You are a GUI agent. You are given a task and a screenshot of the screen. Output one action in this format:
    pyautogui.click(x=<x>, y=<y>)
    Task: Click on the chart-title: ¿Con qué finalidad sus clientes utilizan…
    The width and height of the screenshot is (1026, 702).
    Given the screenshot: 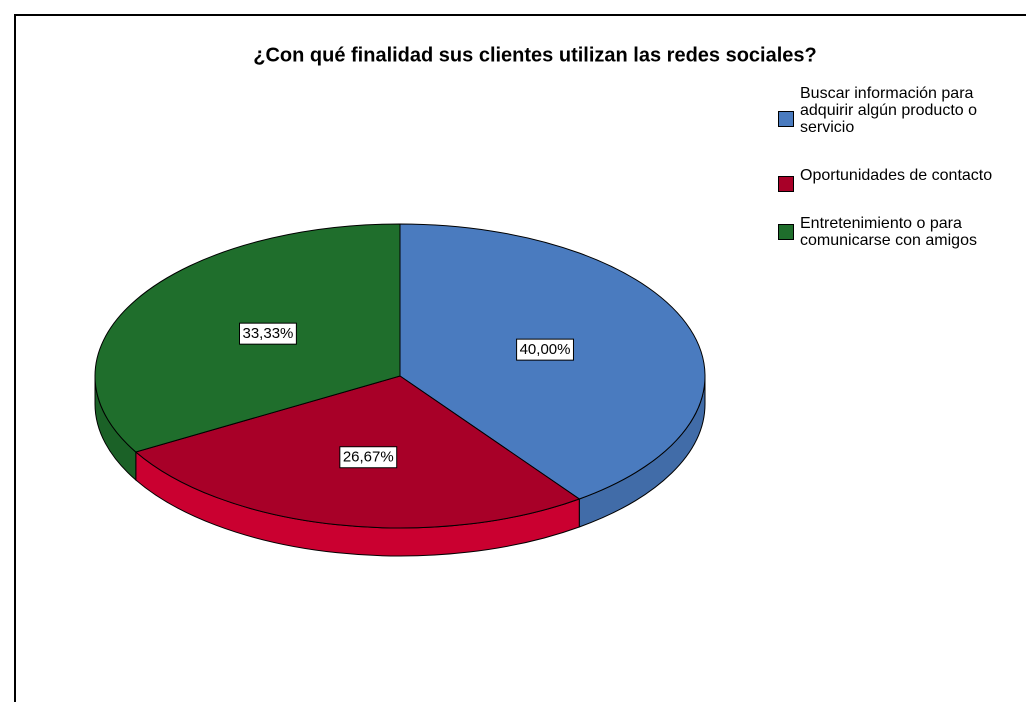 What is the action you would take?
    pyautogui.click(x=535, y=55)
    